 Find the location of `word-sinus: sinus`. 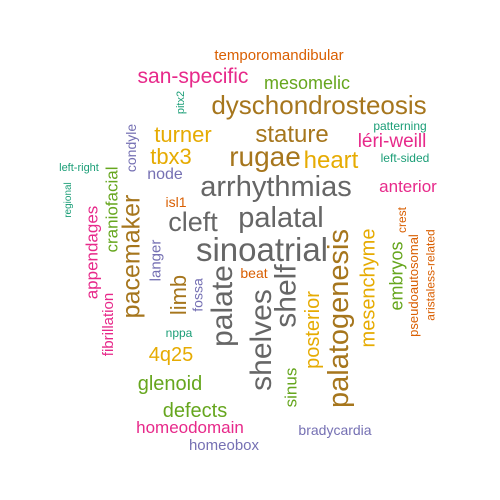

word-sinus: sinus is located at coordinates (291, 387).